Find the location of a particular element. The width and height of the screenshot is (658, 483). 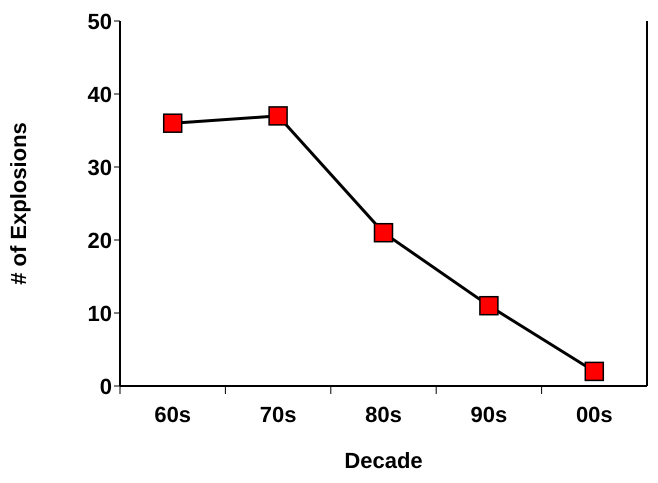

y-tick-label: 0 is located at coordinates (106, 386).